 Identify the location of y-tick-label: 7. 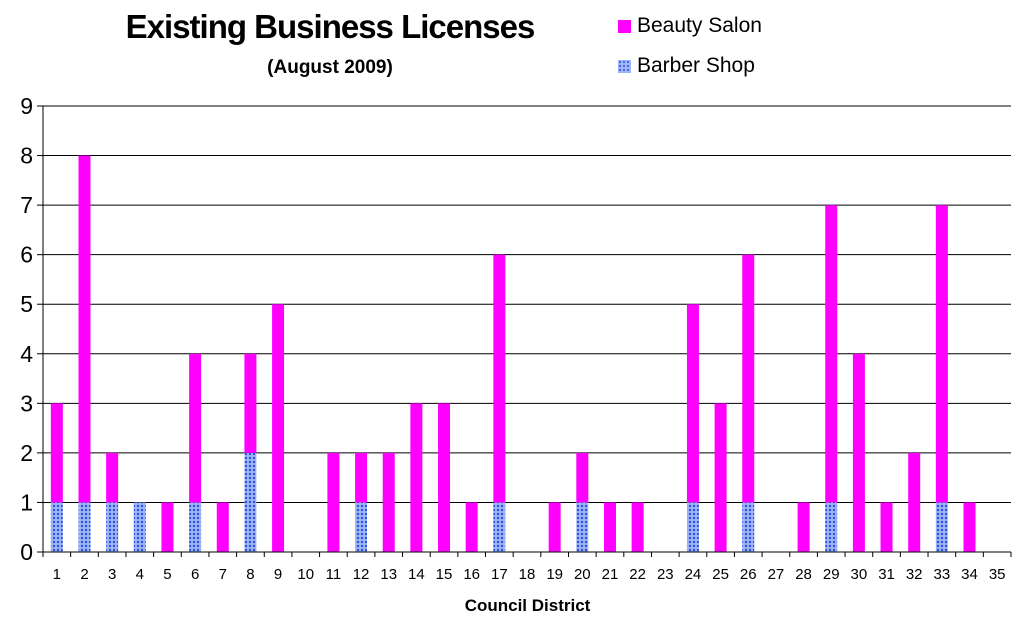
(26, 205).